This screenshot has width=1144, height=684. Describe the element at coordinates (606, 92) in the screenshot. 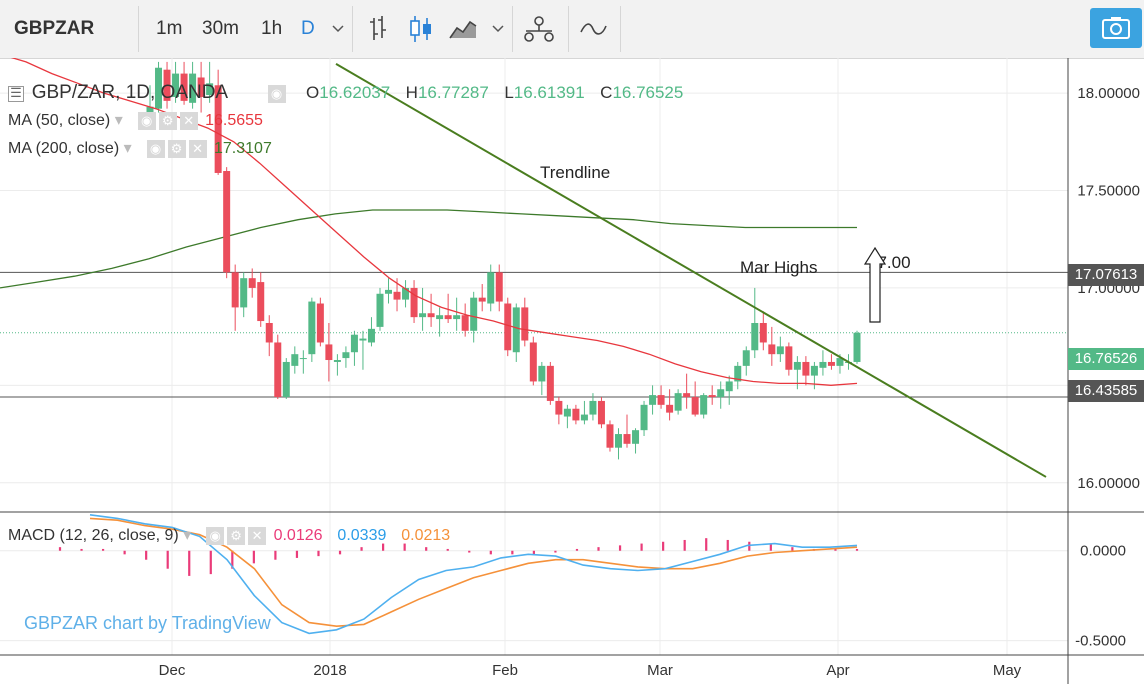

I see `close-label: C` at that location.